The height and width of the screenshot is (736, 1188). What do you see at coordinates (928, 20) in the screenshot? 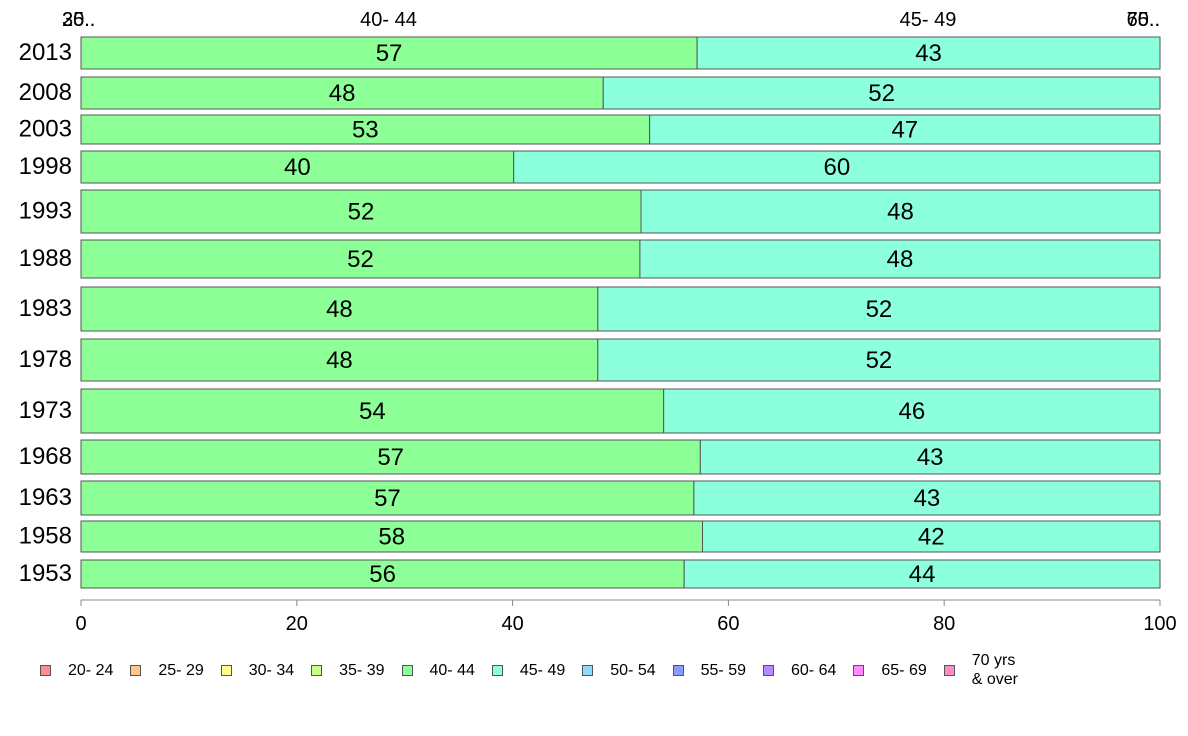
I see `top-label: 45- 49` at bounding box center [928, 20].